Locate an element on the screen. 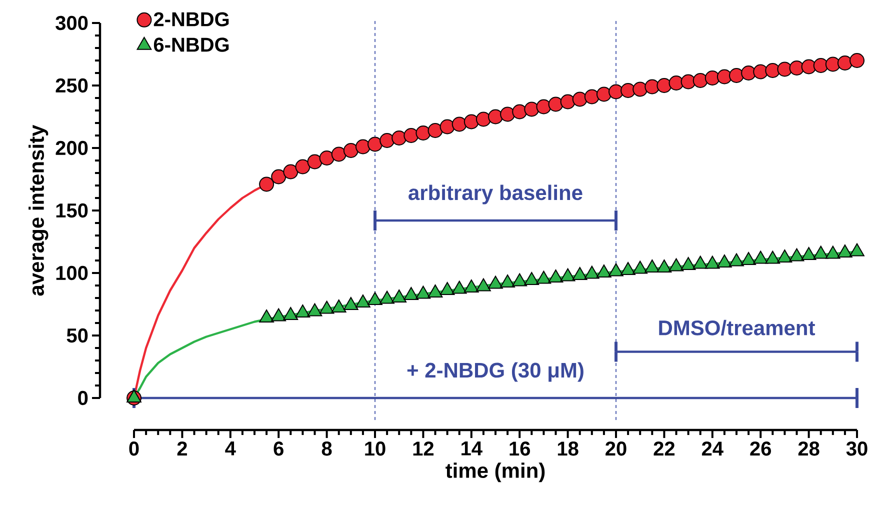  x-tick-label: 26 is located at coordinates (760, 449).